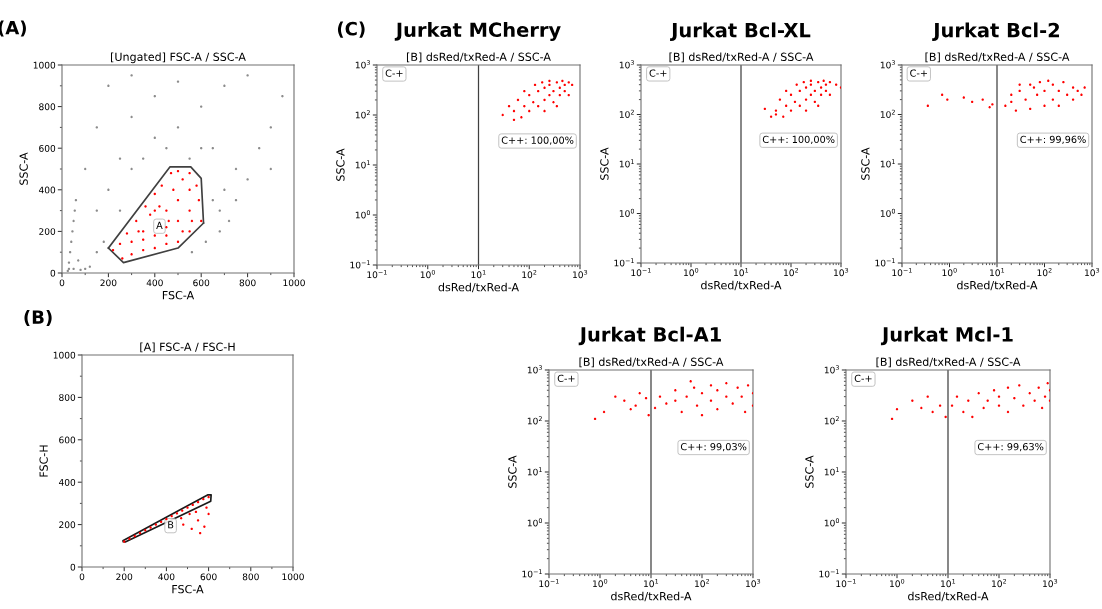 The height and width of the screenshot is (609, 1102). What do you see at coordinates (798, 140) in the screenshot?
I see `annotation: C++: 100,00%` at bounding box center [798, 140].